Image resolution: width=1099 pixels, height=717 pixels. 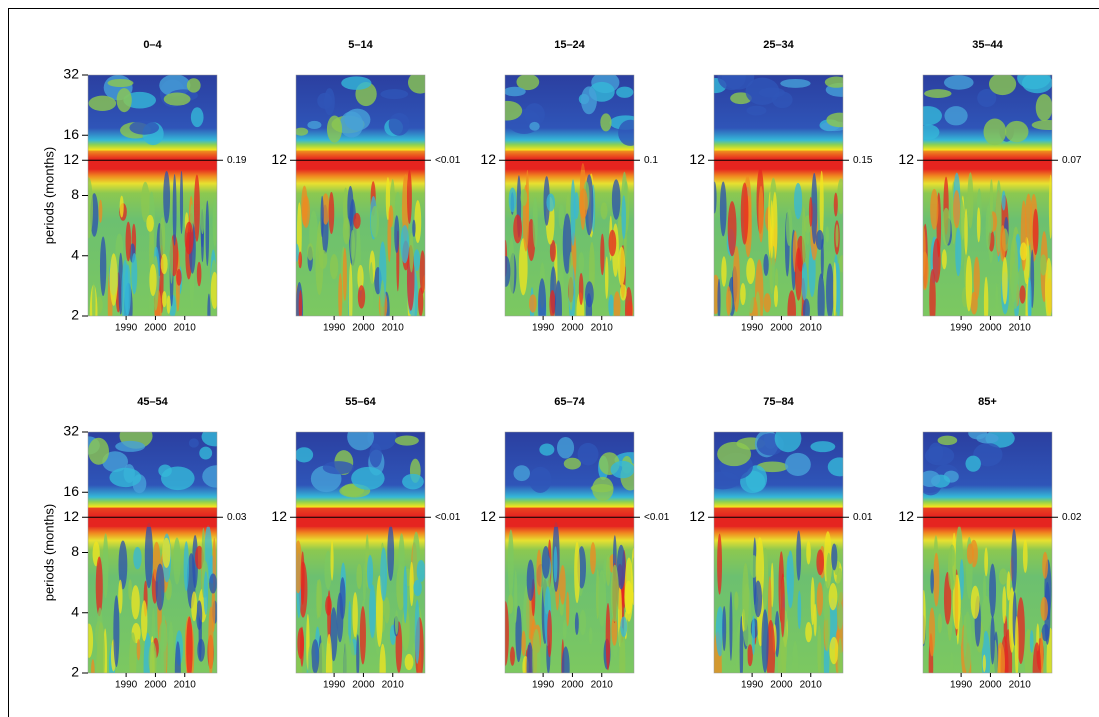 What do you see at coordinates (152, 195) in the screenshot?
I see `heatmap` at bounding box center [152, 195].